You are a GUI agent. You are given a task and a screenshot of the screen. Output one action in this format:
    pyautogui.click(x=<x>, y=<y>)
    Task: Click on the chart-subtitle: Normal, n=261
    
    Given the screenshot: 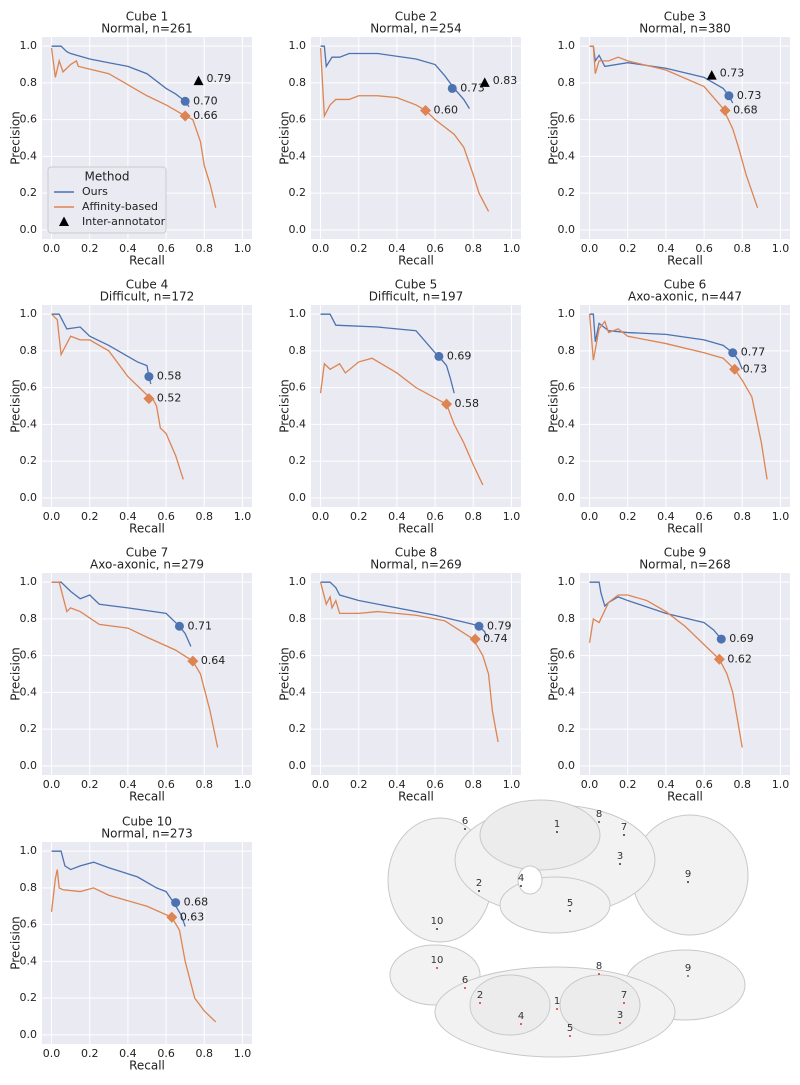 What is the action you would take?
    pyautogui.click(x=147, y=29)
    